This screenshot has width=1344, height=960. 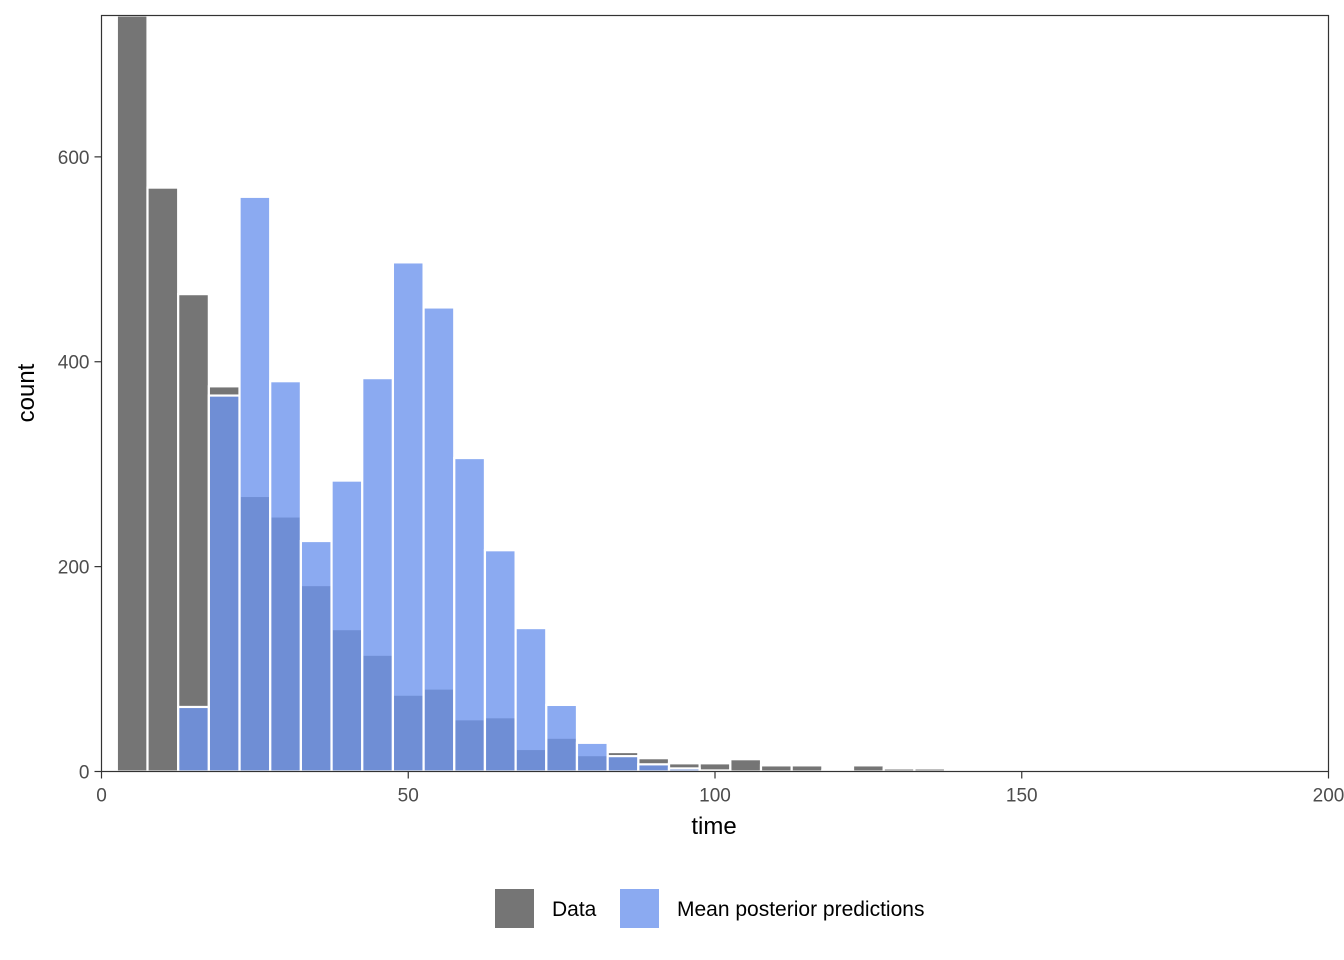 I want to click on legend-label-posterior: Mean posterior predictions, so click(x=800, y=909).